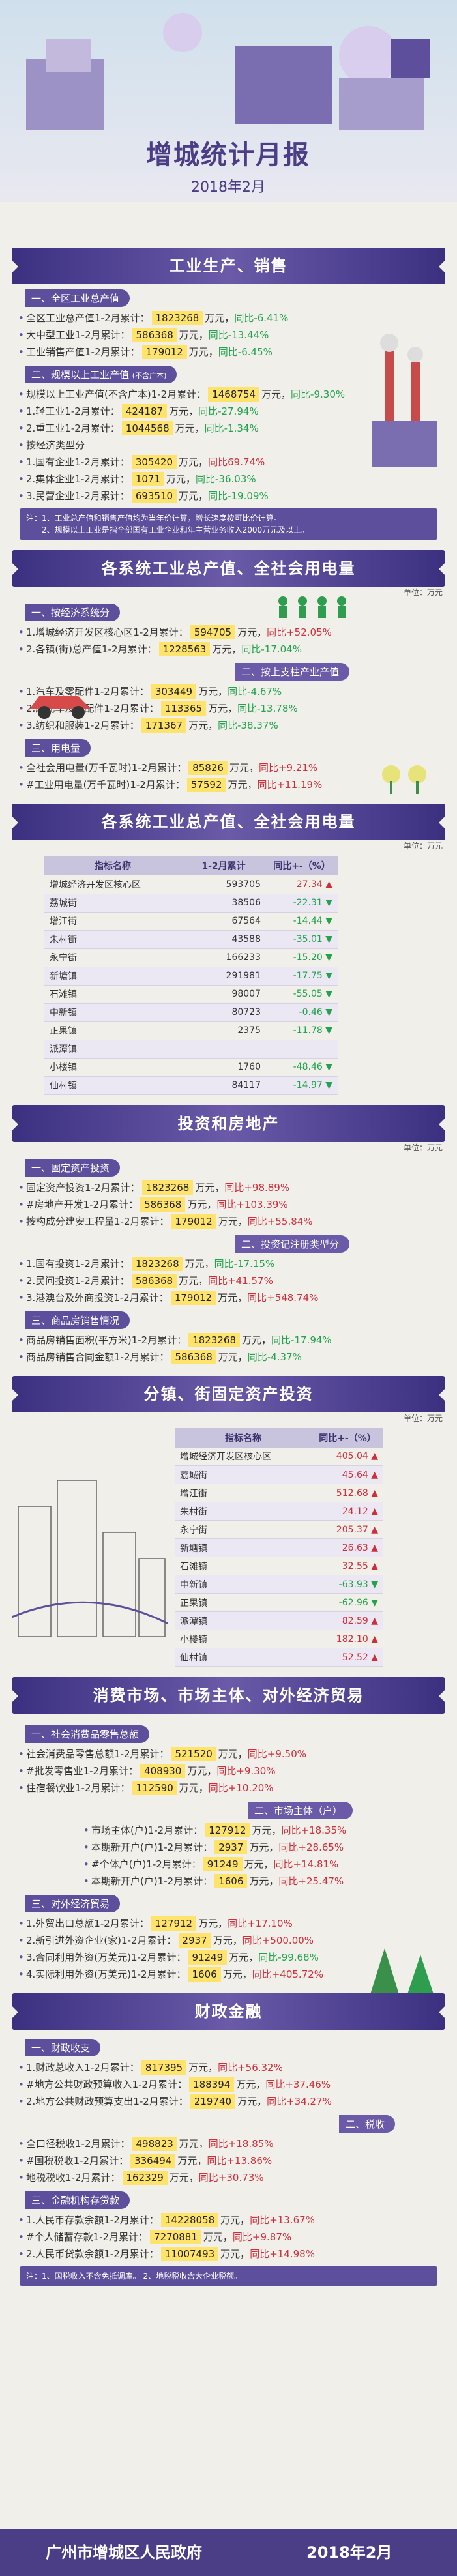 The image size is (457, 2576). Describe the element at coordinates (302, 903) in the screenshot. I see `table-cell: -22.31 ▼` at that location.